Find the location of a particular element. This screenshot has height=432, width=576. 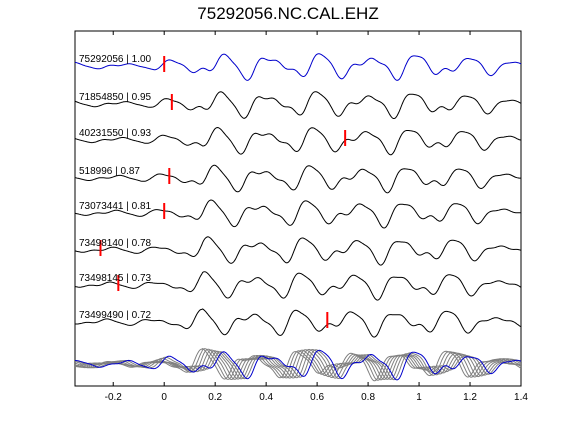

x-tick-label: -0.2 is located at coordinates (114, 397).